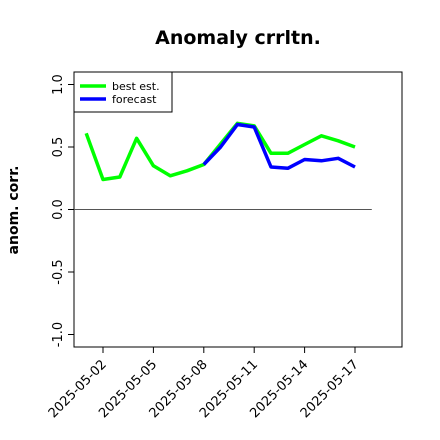  Describe the element at coordinates (14, 210) in the screenshot. I see `y-axis-label: anom. corr.` at that location.